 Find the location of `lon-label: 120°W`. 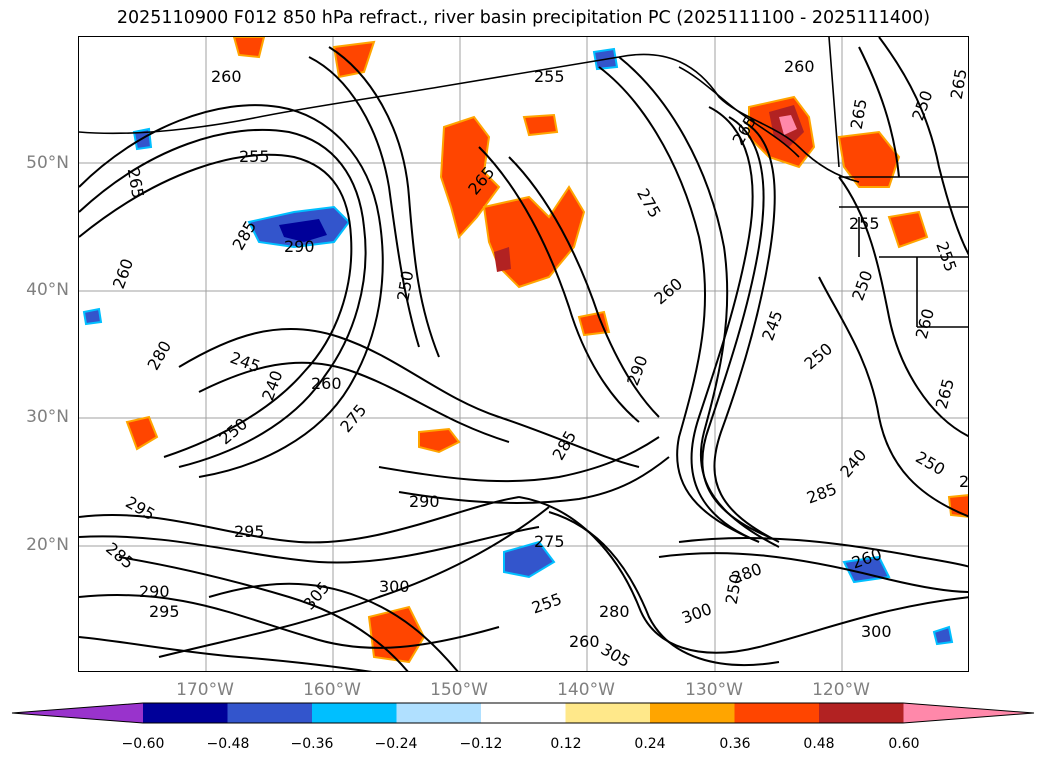

lon-label: 120°W is located at coordinates (841, 690).